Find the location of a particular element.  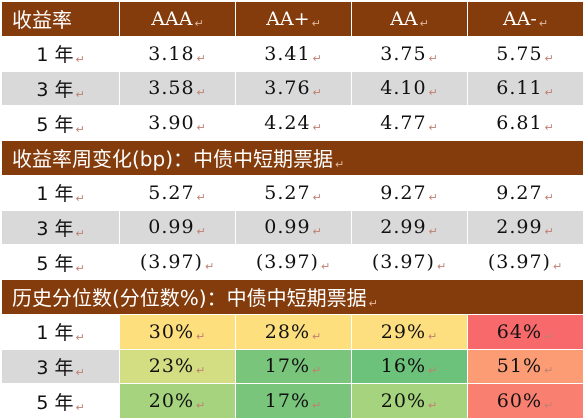

table-row: 5 年 ↵ (3.97) ↵ (3.97) ↵ (3.97) ↵ (3.97) ↵ is located at coordinates (292, 262).